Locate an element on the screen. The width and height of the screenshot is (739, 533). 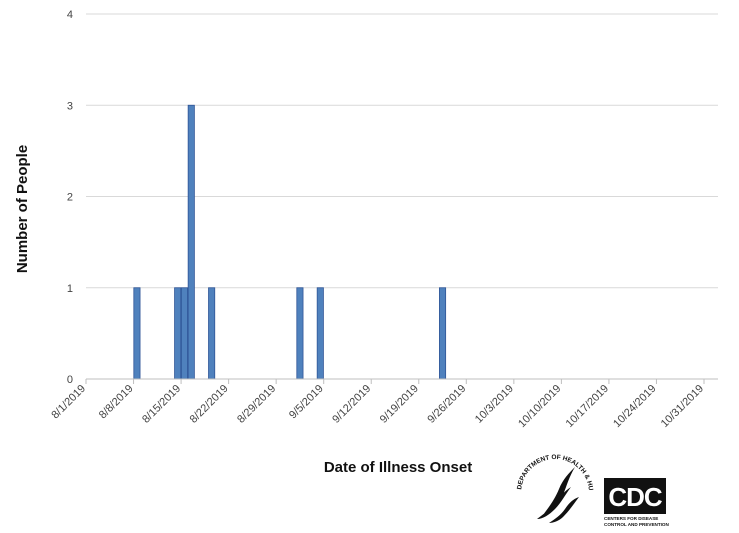
x-axis-title: Date of Illness Onset is located at coordinates (398, 467).